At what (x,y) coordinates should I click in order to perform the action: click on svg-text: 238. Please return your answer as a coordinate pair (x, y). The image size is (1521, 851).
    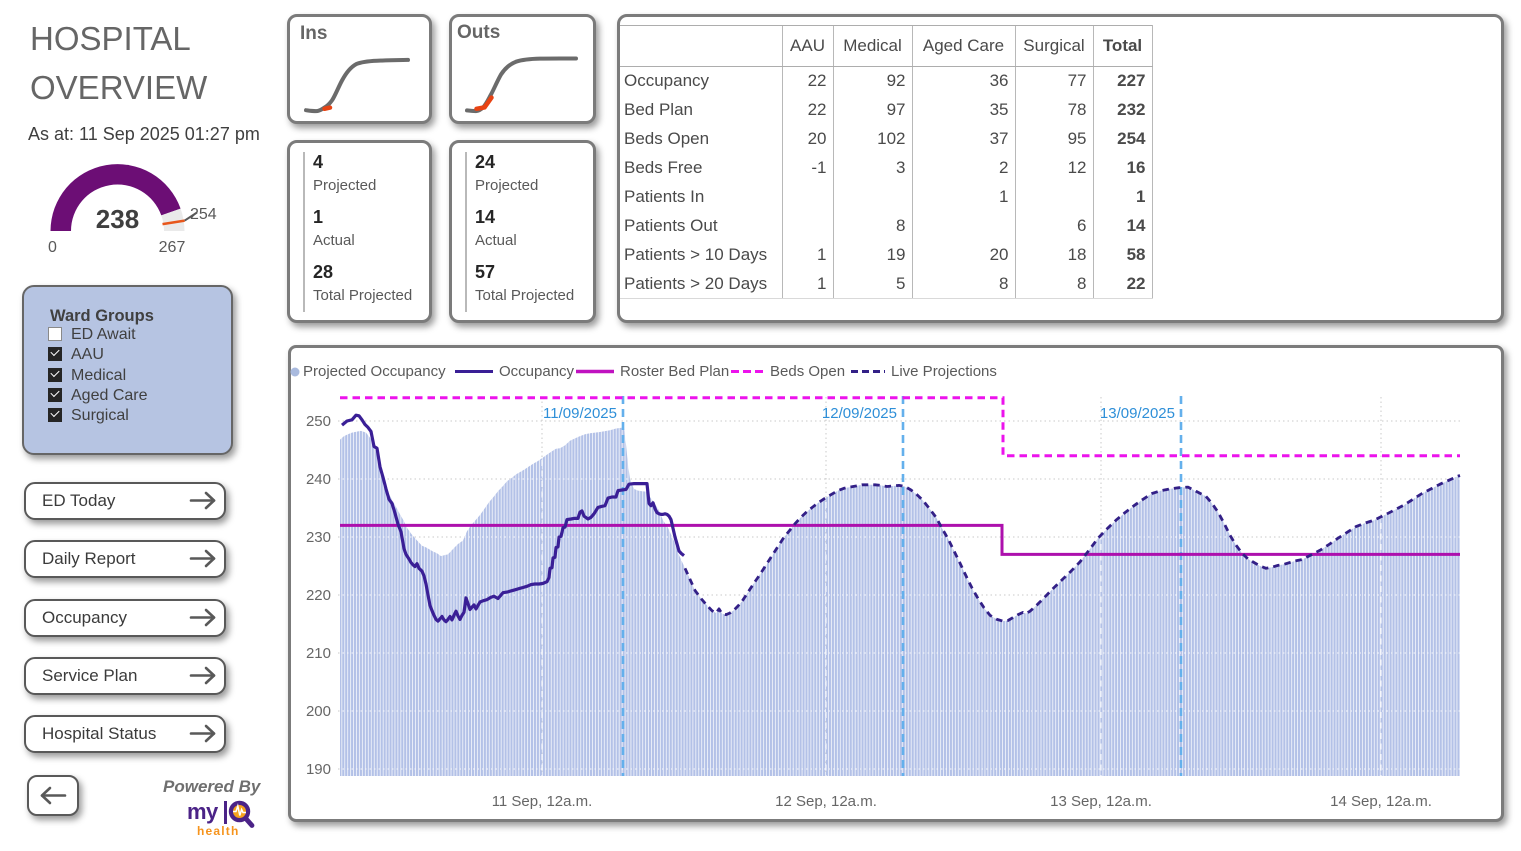
    Looking at the image, I should click on (117, 219).